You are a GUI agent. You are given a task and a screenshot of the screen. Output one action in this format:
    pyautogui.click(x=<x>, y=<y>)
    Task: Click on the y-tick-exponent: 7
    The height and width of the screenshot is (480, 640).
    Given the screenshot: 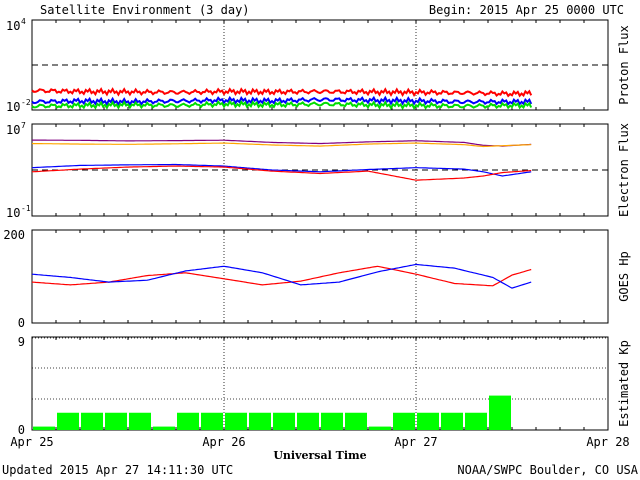 What is the action you would take?
    pyautogui.click(x=23, y=125)
    